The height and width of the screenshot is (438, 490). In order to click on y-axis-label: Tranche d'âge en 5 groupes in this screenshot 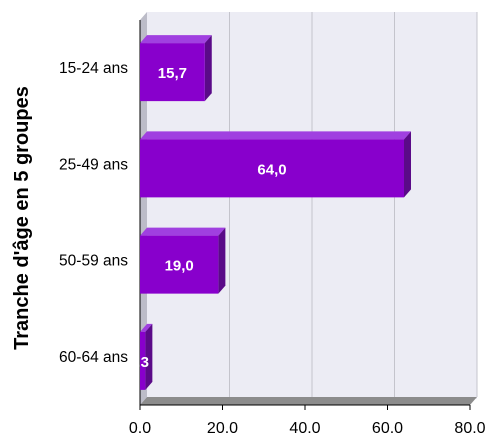, I will do `click(22, 218)`.